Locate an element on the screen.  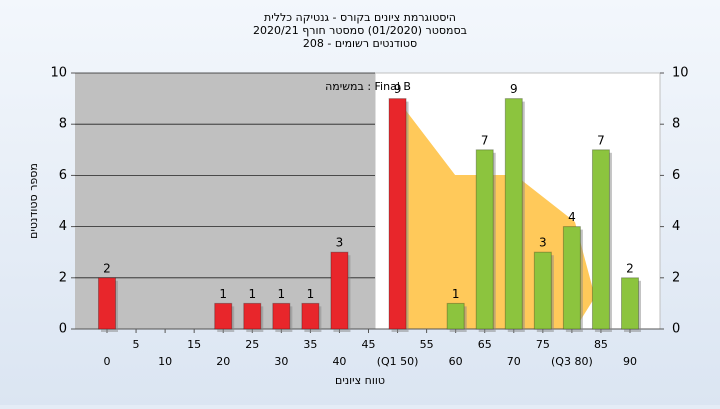
y2-tick-label: 6 is located at coordinates (676, 175).